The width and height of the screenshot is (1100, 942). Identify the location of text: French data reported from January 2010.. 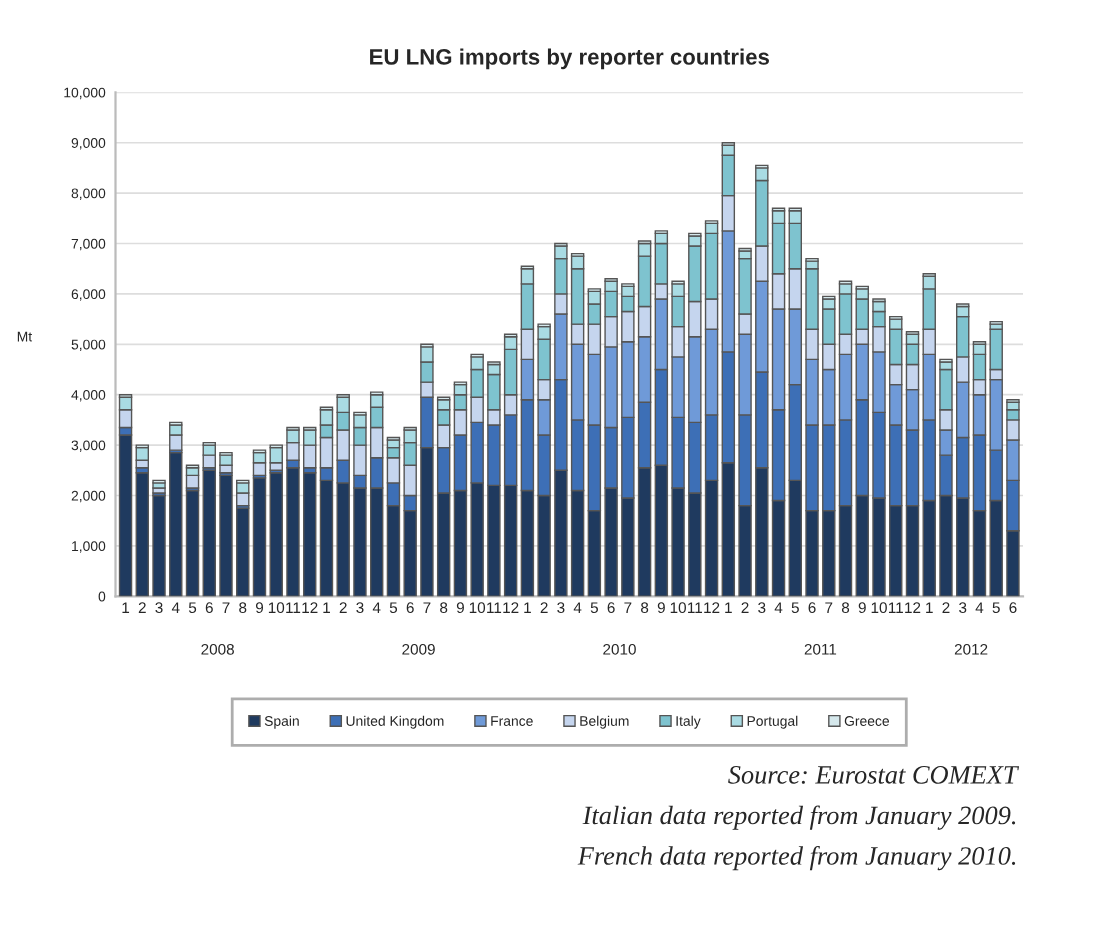
(796, 858).